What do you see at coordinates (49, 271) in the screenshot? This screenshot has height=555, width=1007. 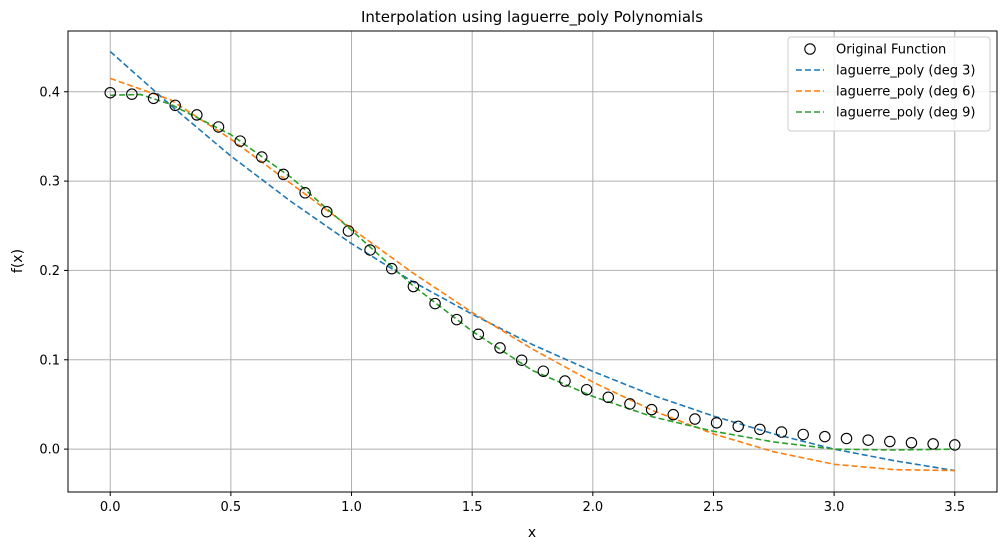 I see `y-tick-label: 0.2` at bounding box center [49, 271].